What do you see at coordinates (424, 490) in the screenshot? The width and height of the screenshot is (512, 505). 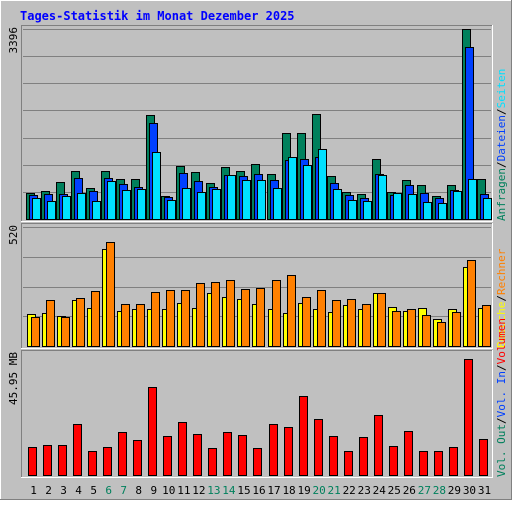 I see `x-tick-label-day-27: 27` at bounding box center [424, 490].